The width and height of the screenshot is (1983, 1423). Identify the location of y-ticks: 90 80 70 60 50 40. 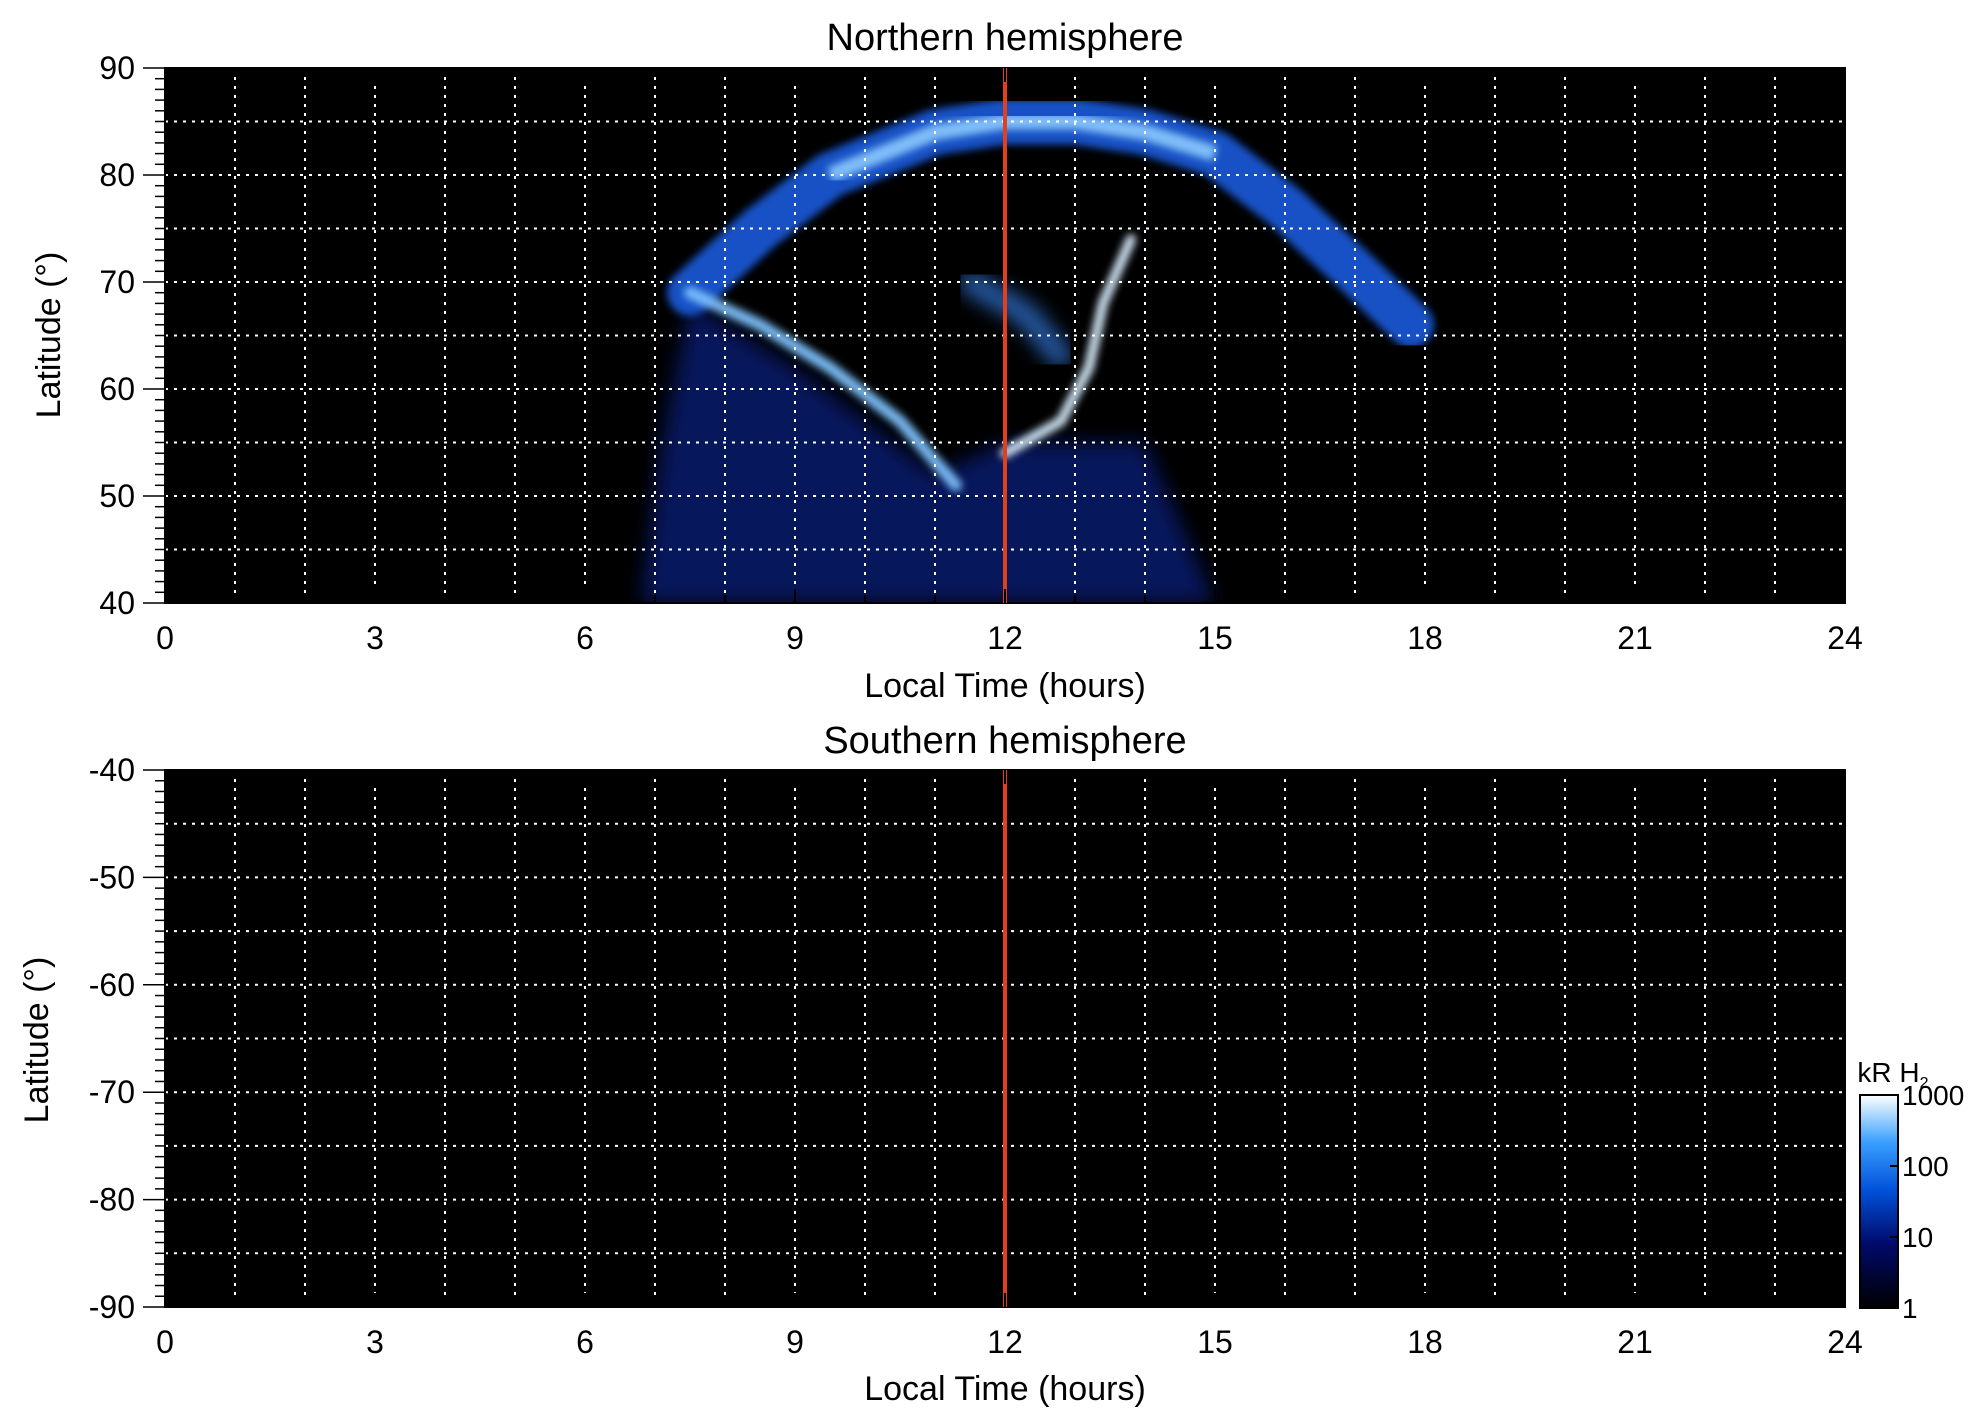
(132, 335).